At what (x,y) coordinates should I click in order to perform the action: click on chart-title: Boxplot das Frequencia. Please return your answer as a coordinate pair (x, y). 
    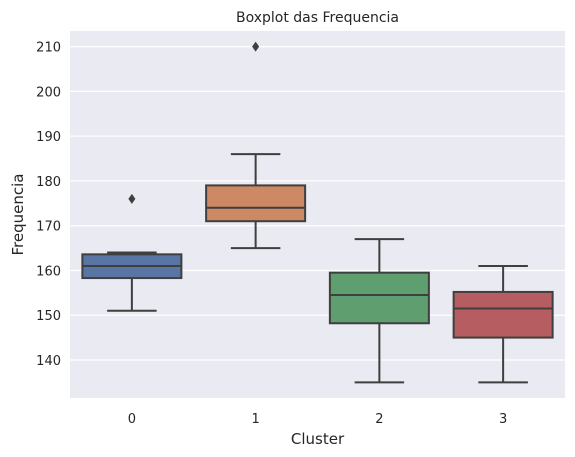
    Looking at the image, I should click on (317, 18).